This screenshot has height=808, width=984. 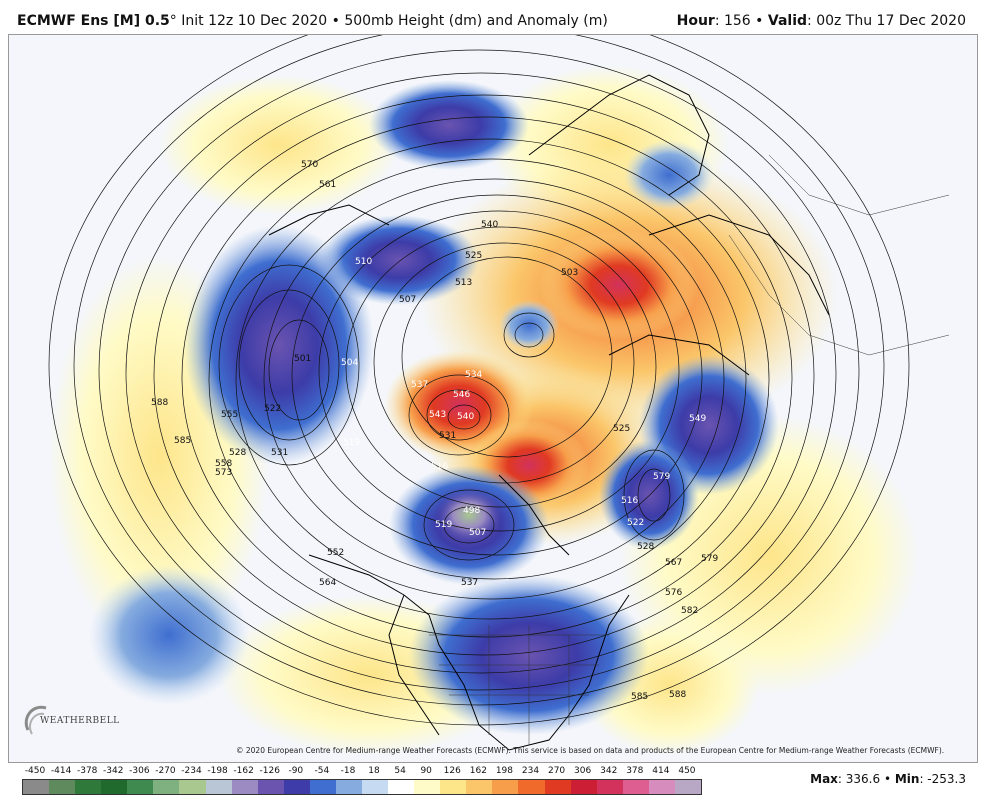 I want to click on contour-label: 504, so click(x=349, y=363).